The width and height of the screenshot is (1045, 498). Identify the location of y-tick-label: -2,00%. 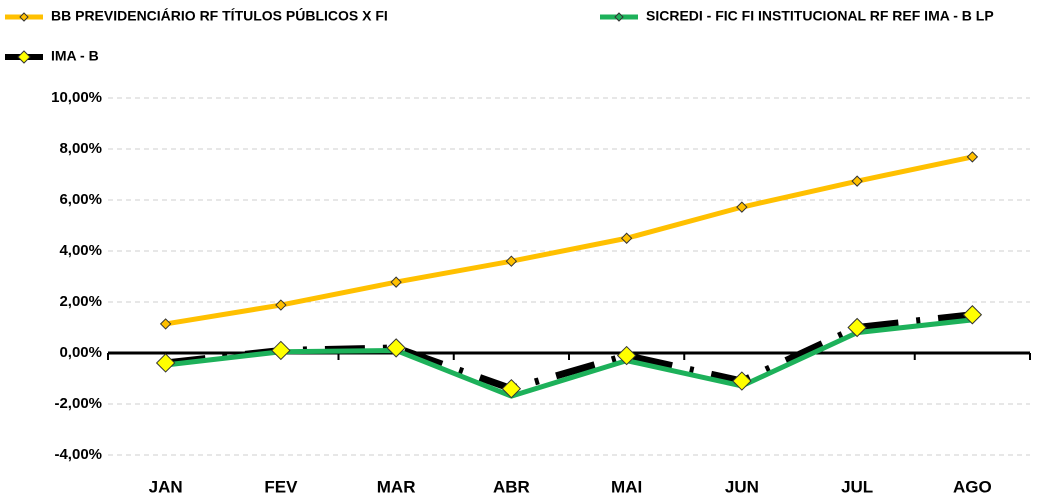
(78, 403).